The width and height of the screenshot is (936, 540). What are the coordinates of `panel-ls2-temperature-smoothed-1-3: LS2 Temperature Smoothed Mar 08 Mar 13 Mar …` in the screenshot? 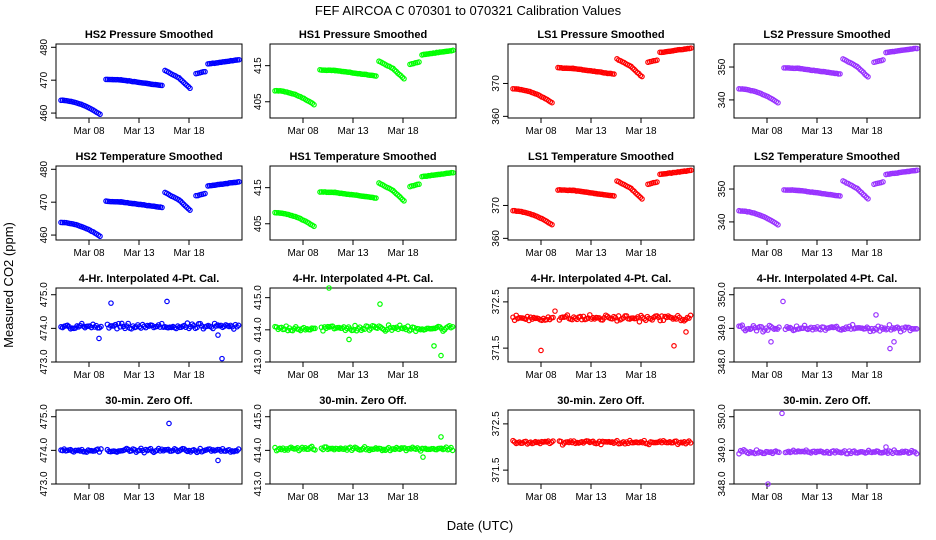 It's located at (819, 205).